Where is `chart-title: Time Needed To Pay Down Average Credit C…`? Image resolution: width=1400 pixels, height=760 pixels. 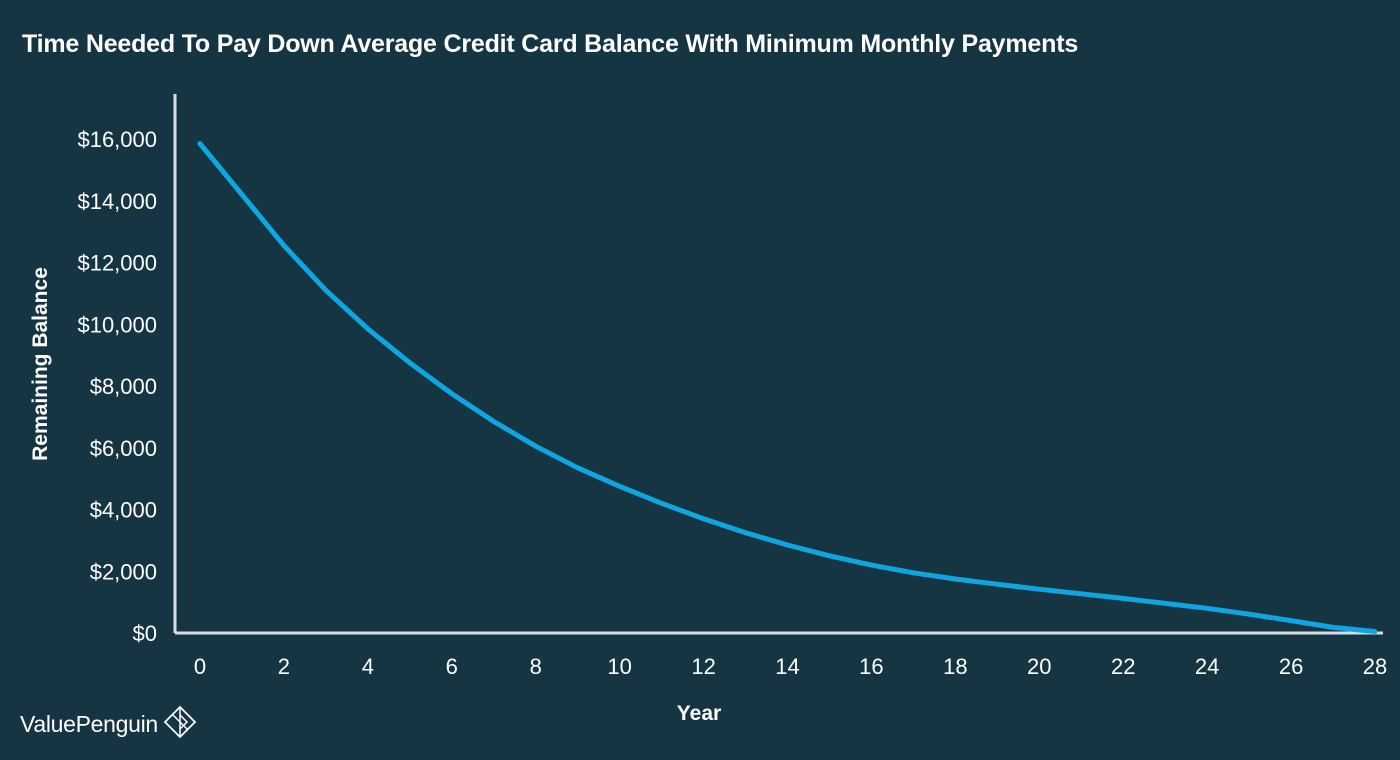
chart-title: Time Needed To Pay Down Average Credit C… is located at coordinates (550, 44).